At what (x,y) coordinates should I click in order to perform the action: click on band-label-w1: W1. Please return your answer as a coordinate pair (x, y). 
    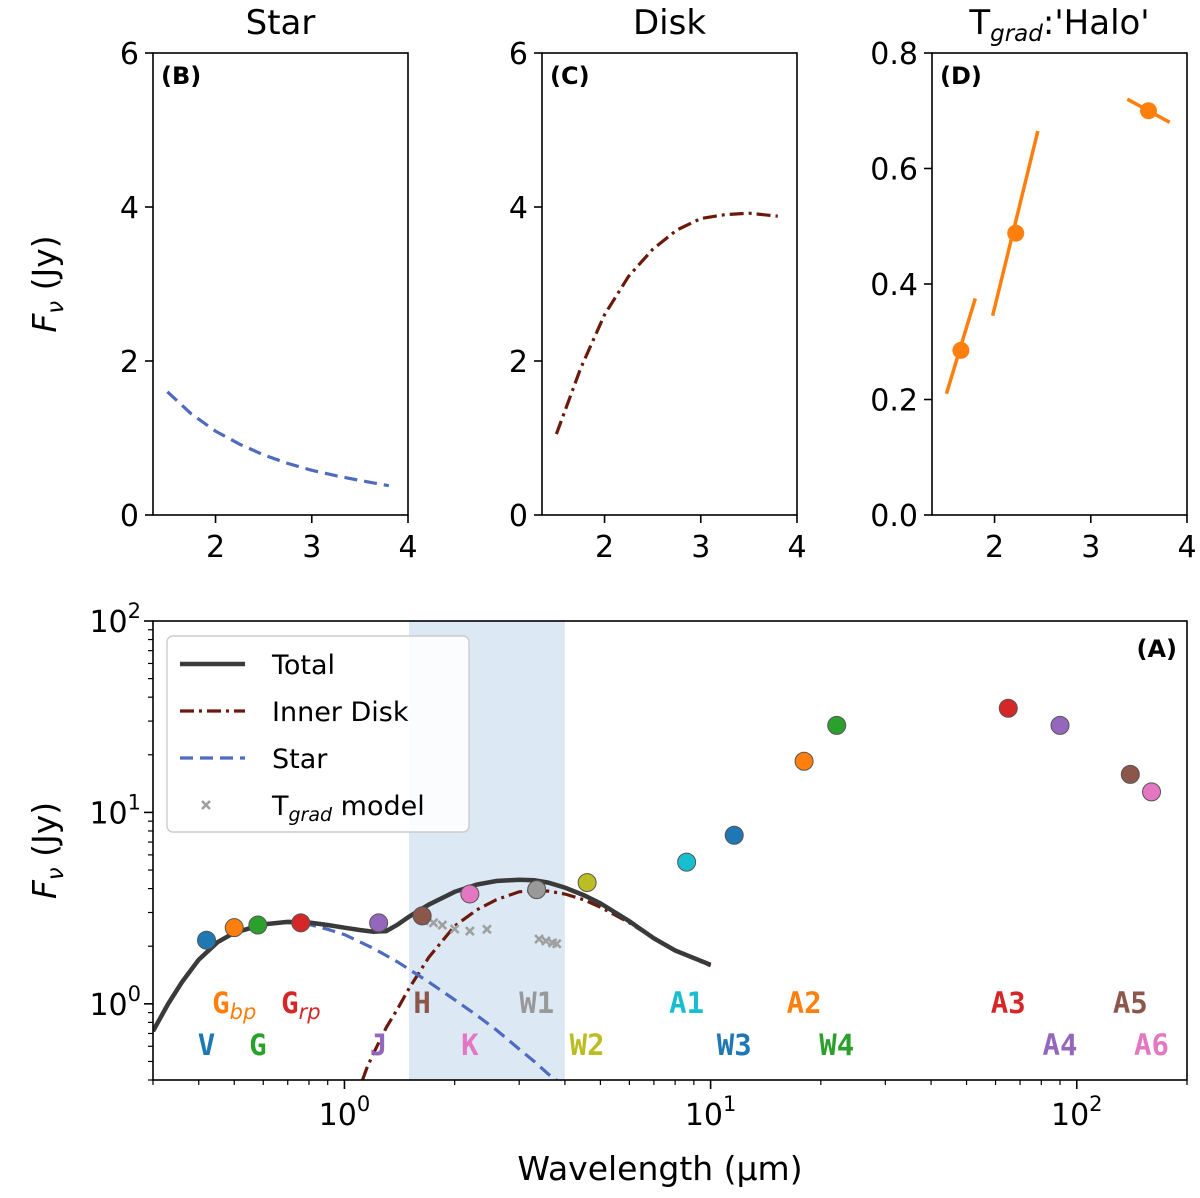
    Looking at the image, I should click on (536, 1003).